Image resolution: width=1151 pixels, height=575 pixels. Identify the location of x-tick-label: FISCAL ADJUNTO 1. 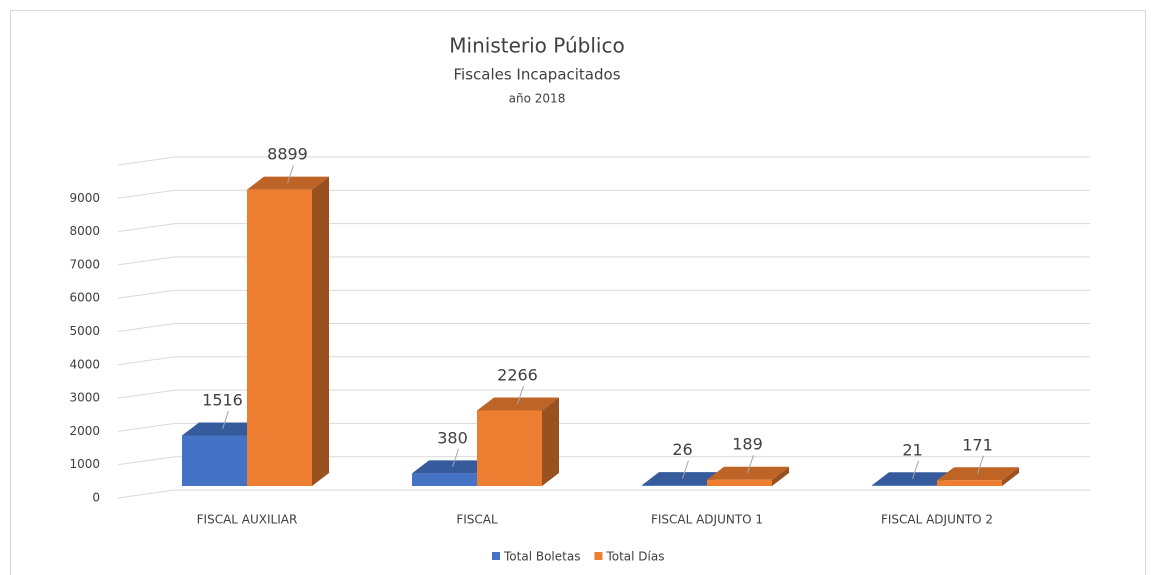
(707, 520).